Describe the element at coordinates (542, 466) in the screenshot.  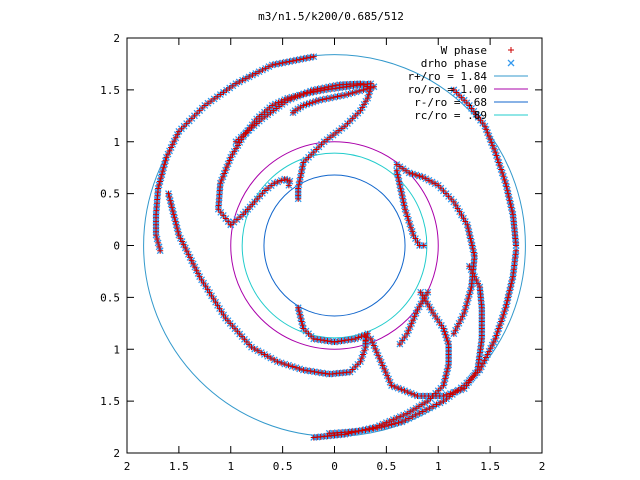
I see `x-tick-label: 2` at that location.